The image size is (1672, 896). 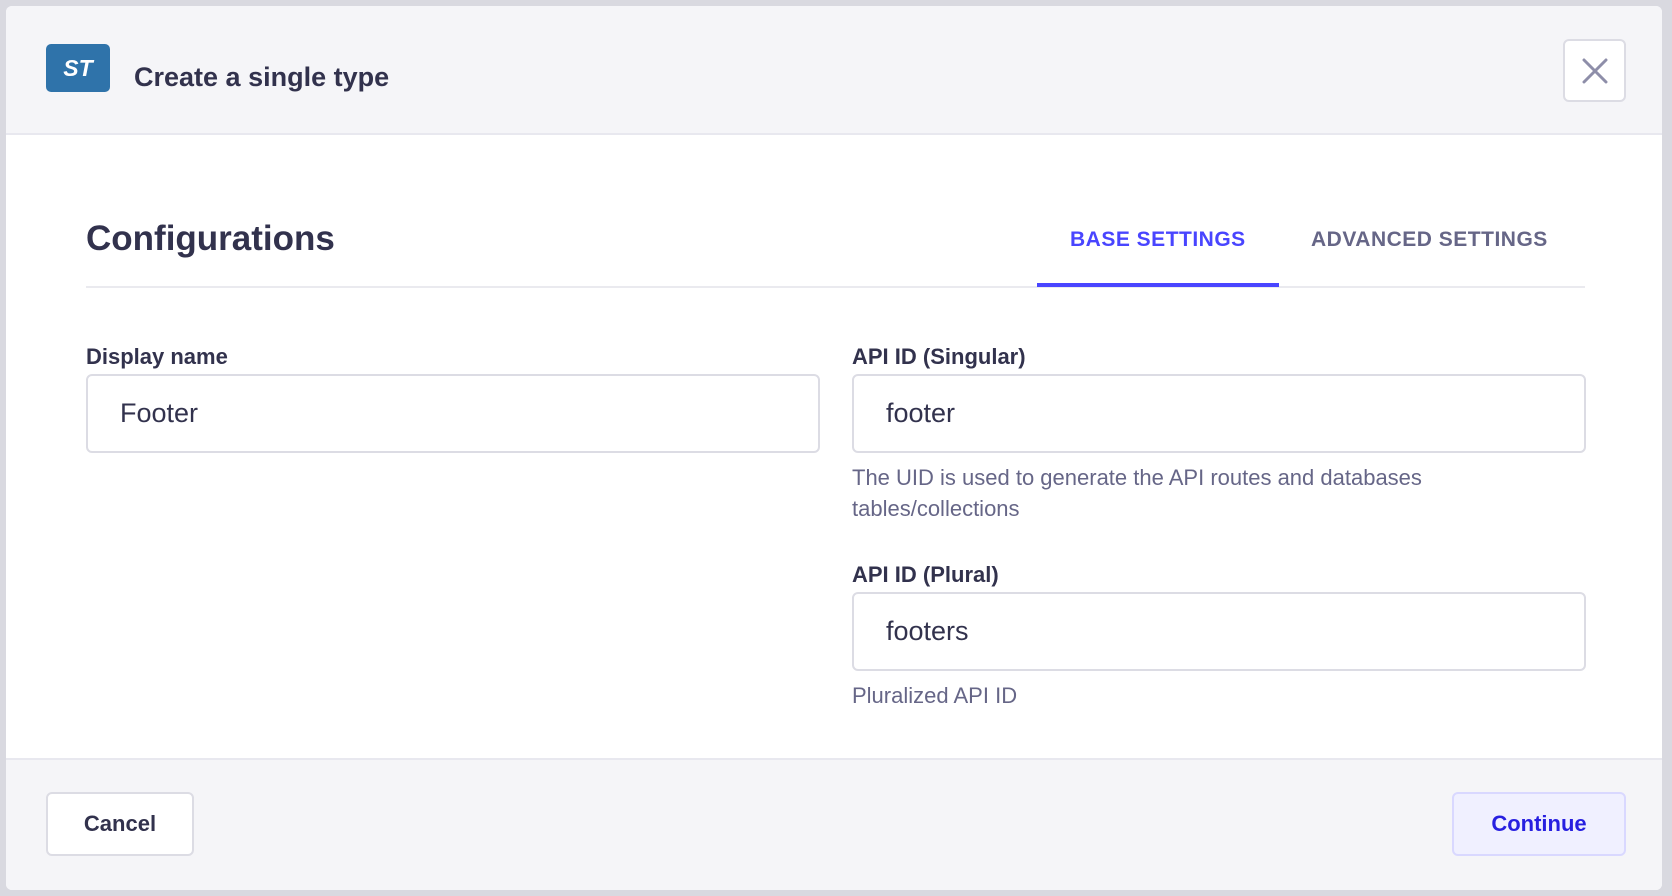 I want to click on api-id-plural-label: API ID (Plural), so click(x=925, y=574).